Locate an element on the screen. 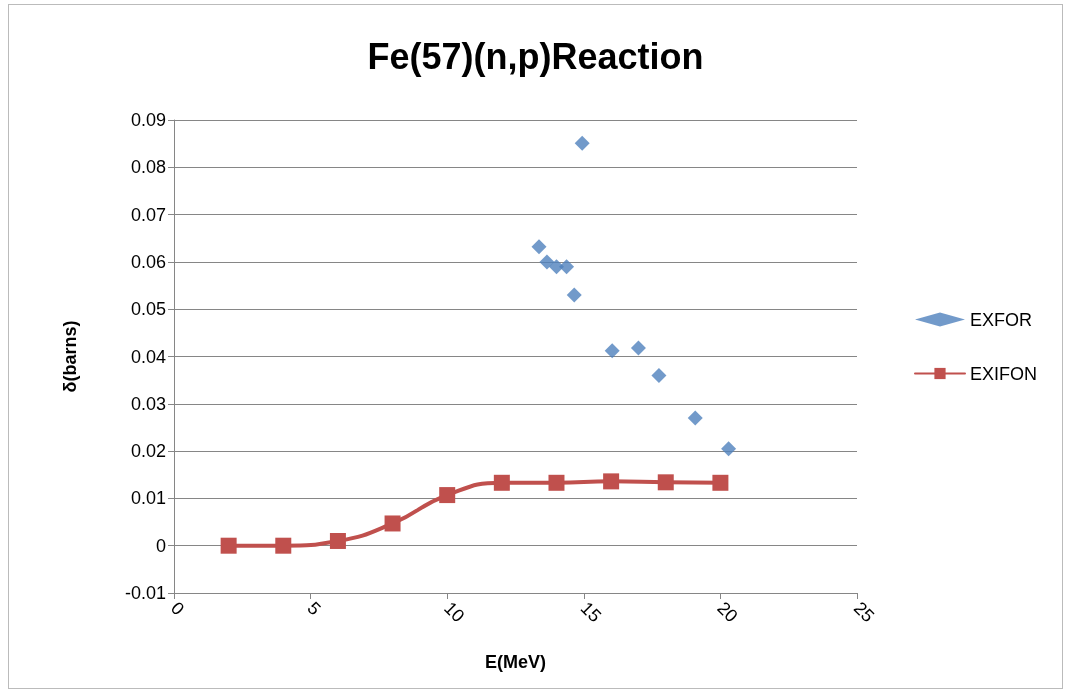 The width and height of the screenshot is (1071, 693). x-tick-label: 15 is located at coordinates (591, 612).